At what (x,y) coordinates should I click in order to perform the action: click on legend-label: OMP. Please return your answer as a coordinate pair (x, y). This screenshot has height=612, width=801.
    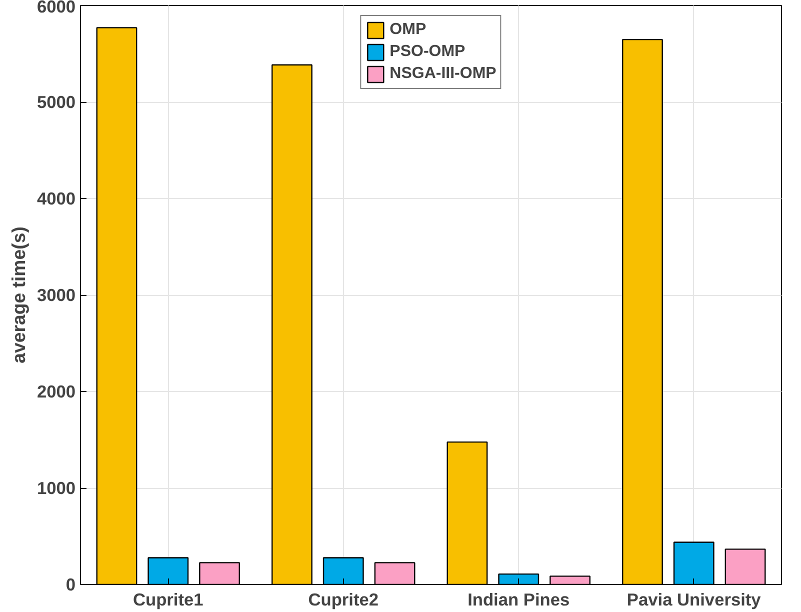
    Looking at the image, I should click on (408, 30).